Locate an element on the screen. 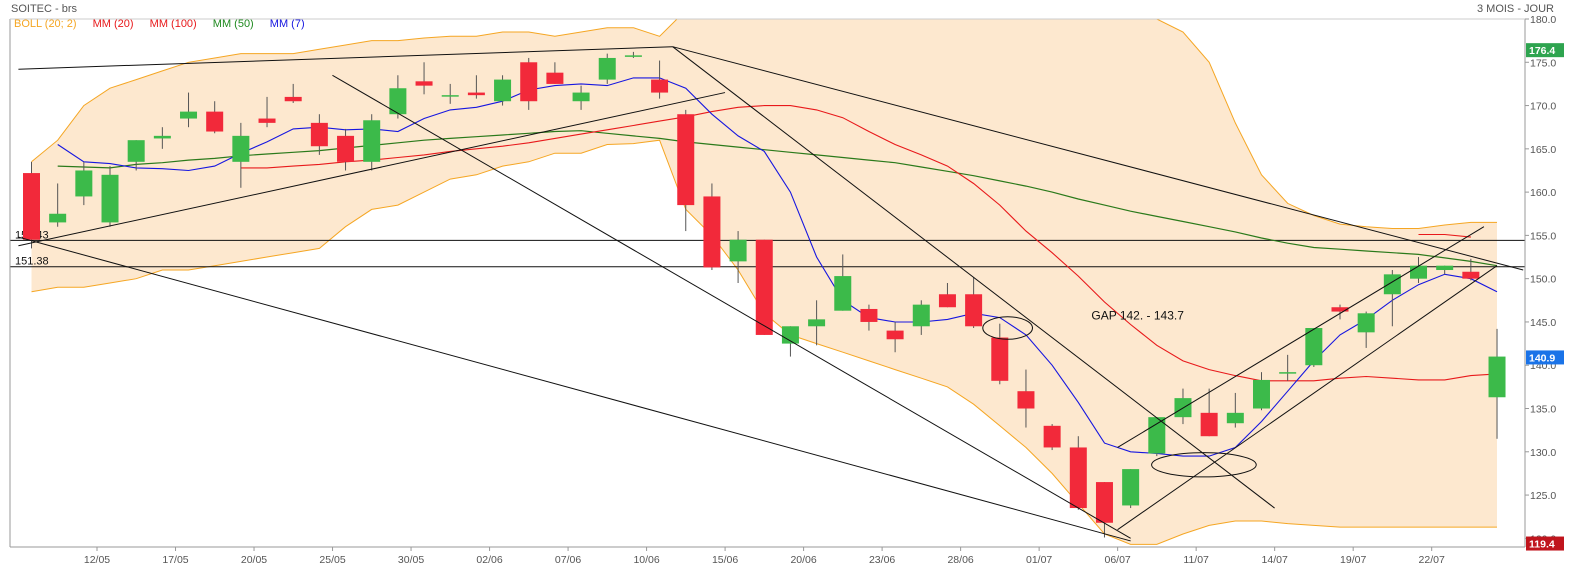 The width and height of the screenshot is (1592, 577). y-tick-label: 125.0 is located at coordinates (1543, 496).